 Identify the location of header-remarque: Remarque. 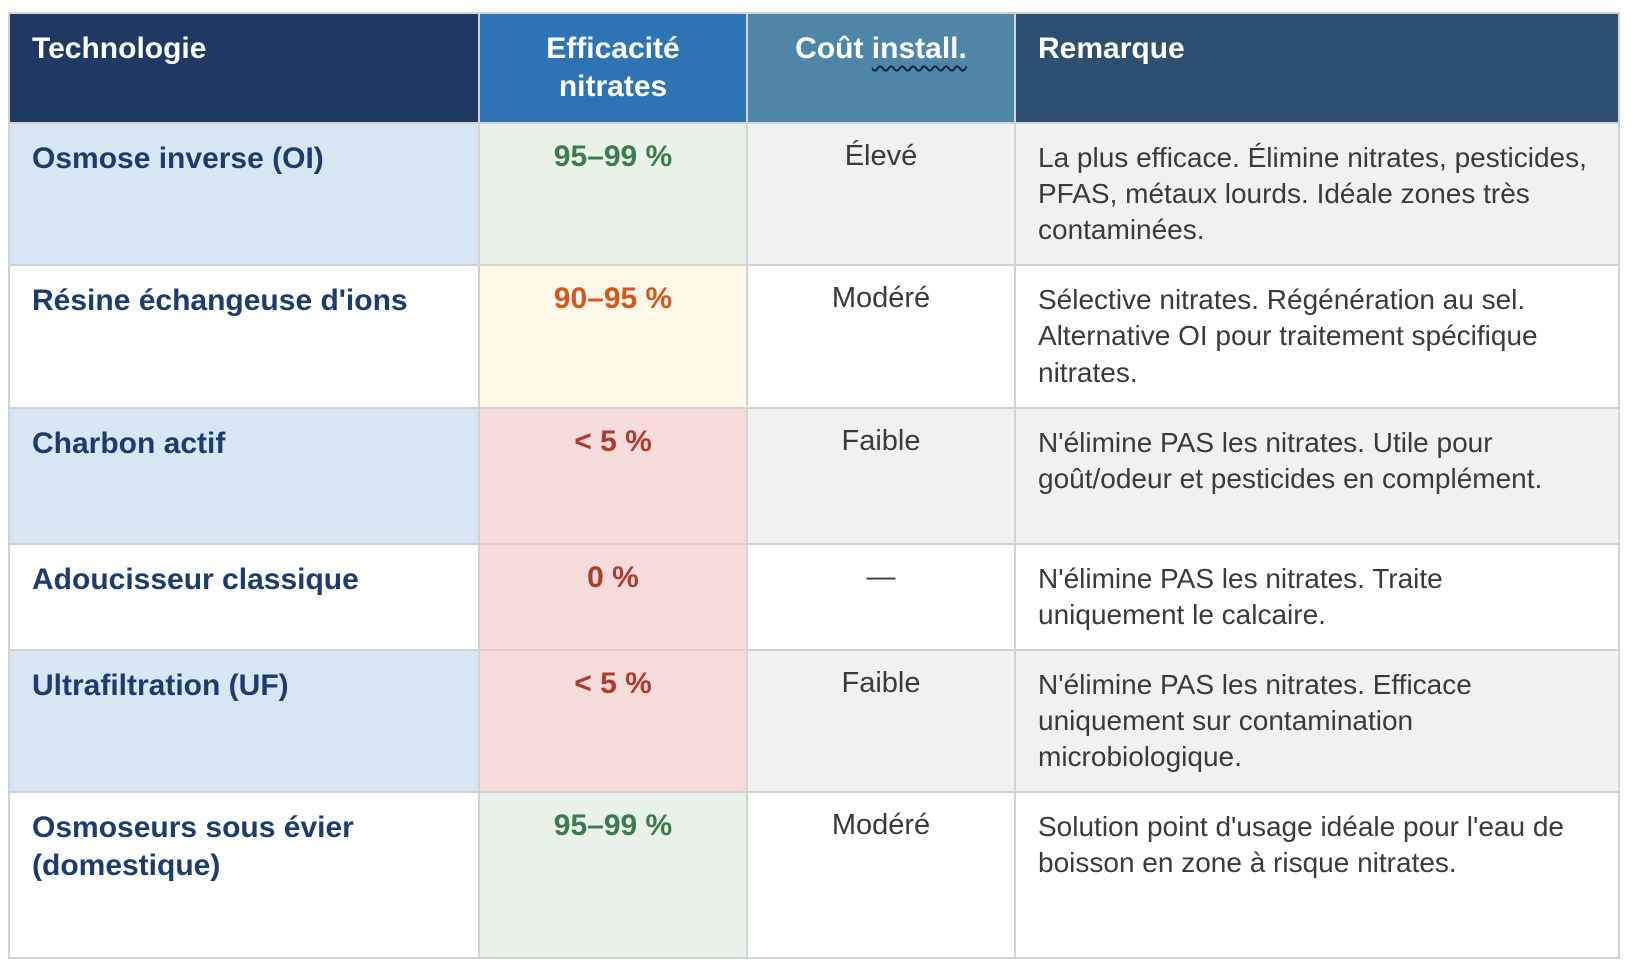
(1317, 68).